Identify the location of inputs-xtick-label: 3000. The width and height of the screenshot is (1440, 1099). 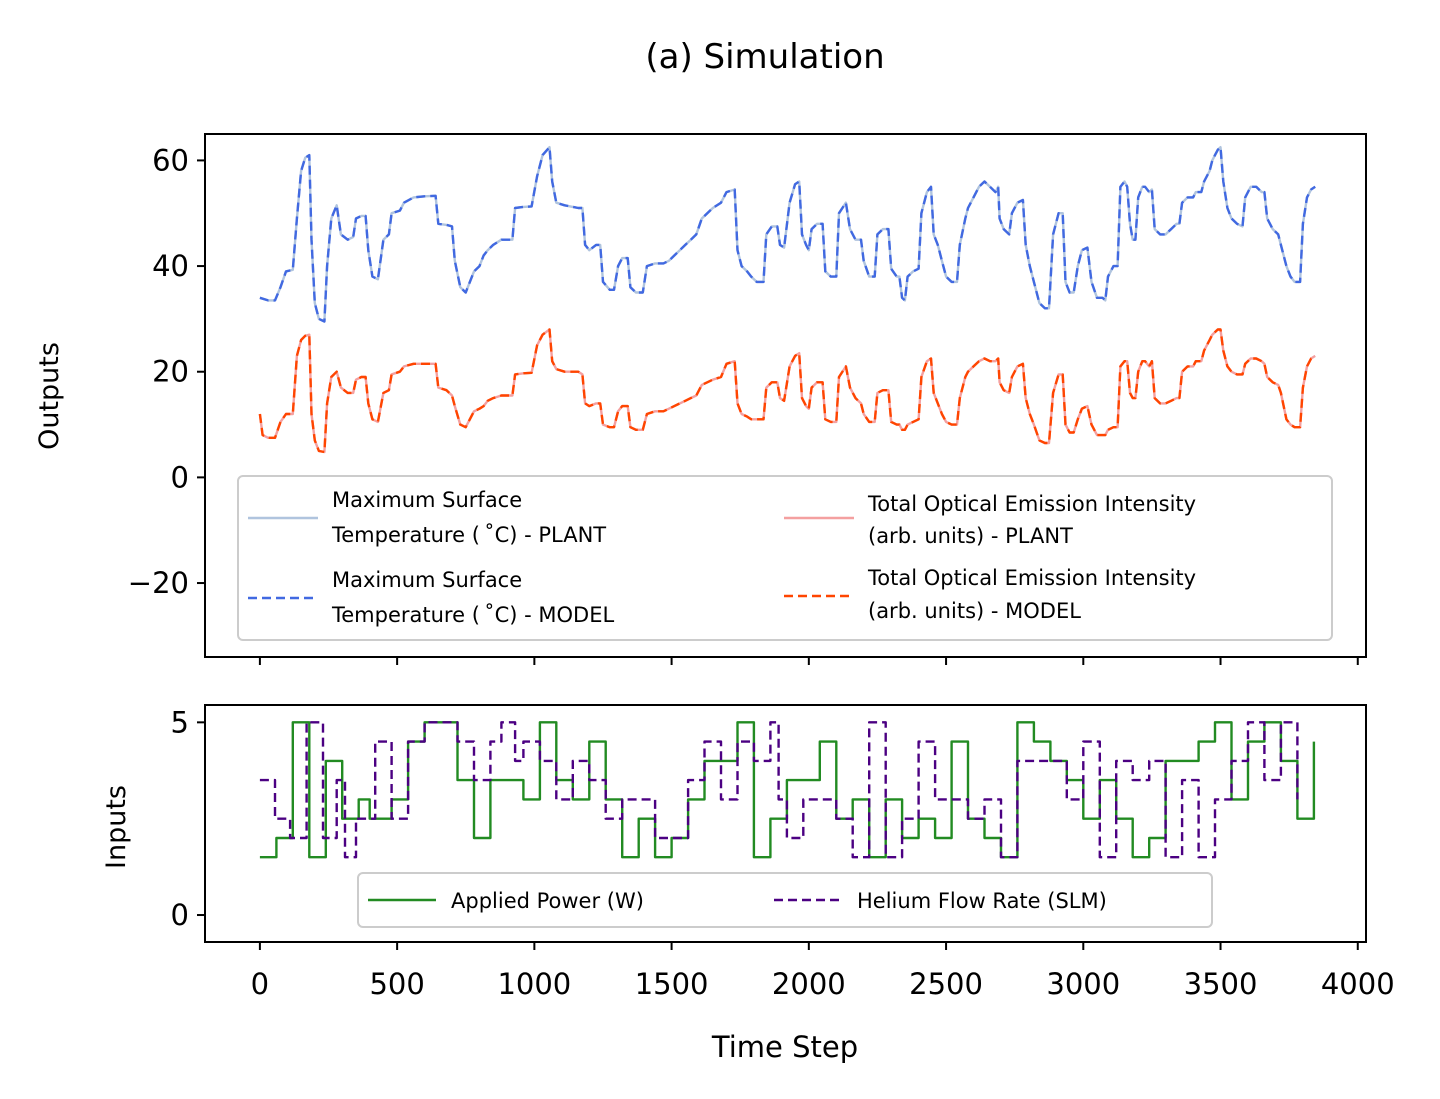
(1083, 984).